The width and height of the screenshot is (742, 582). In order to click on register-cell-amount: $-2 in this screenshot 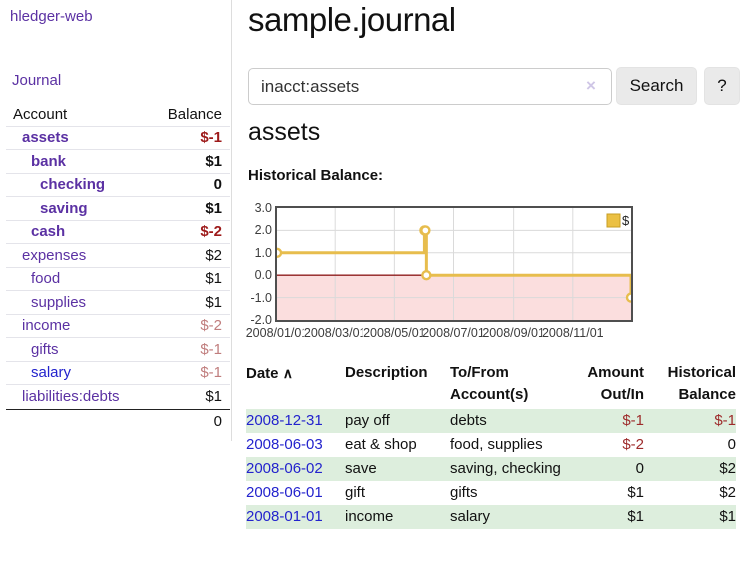, I will do `click(633, 444)`.